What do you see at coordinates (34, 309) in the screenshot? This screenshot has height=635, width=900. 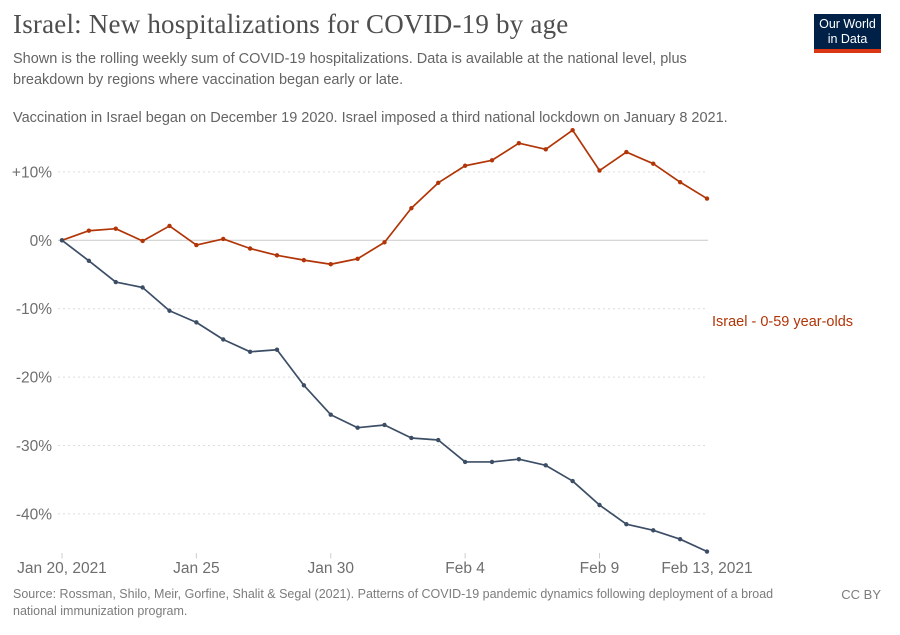 I see `y-tick-label: -10%` at bounding box center [34, 309].